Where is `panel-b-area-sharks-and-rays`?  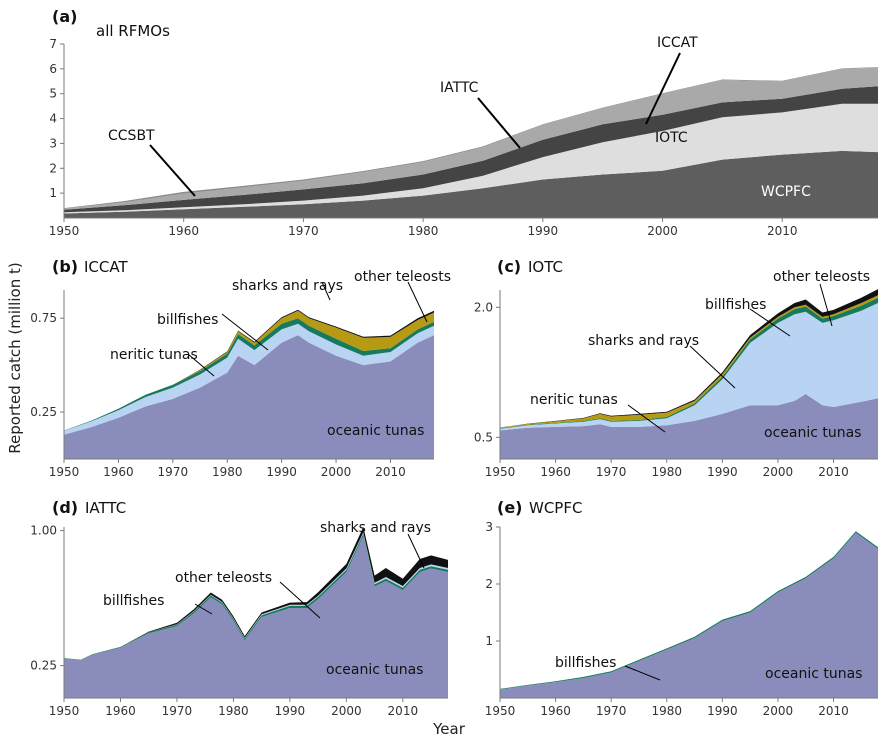
panel-b-area-sharks-and-rays is located at coordinates (249, 370).